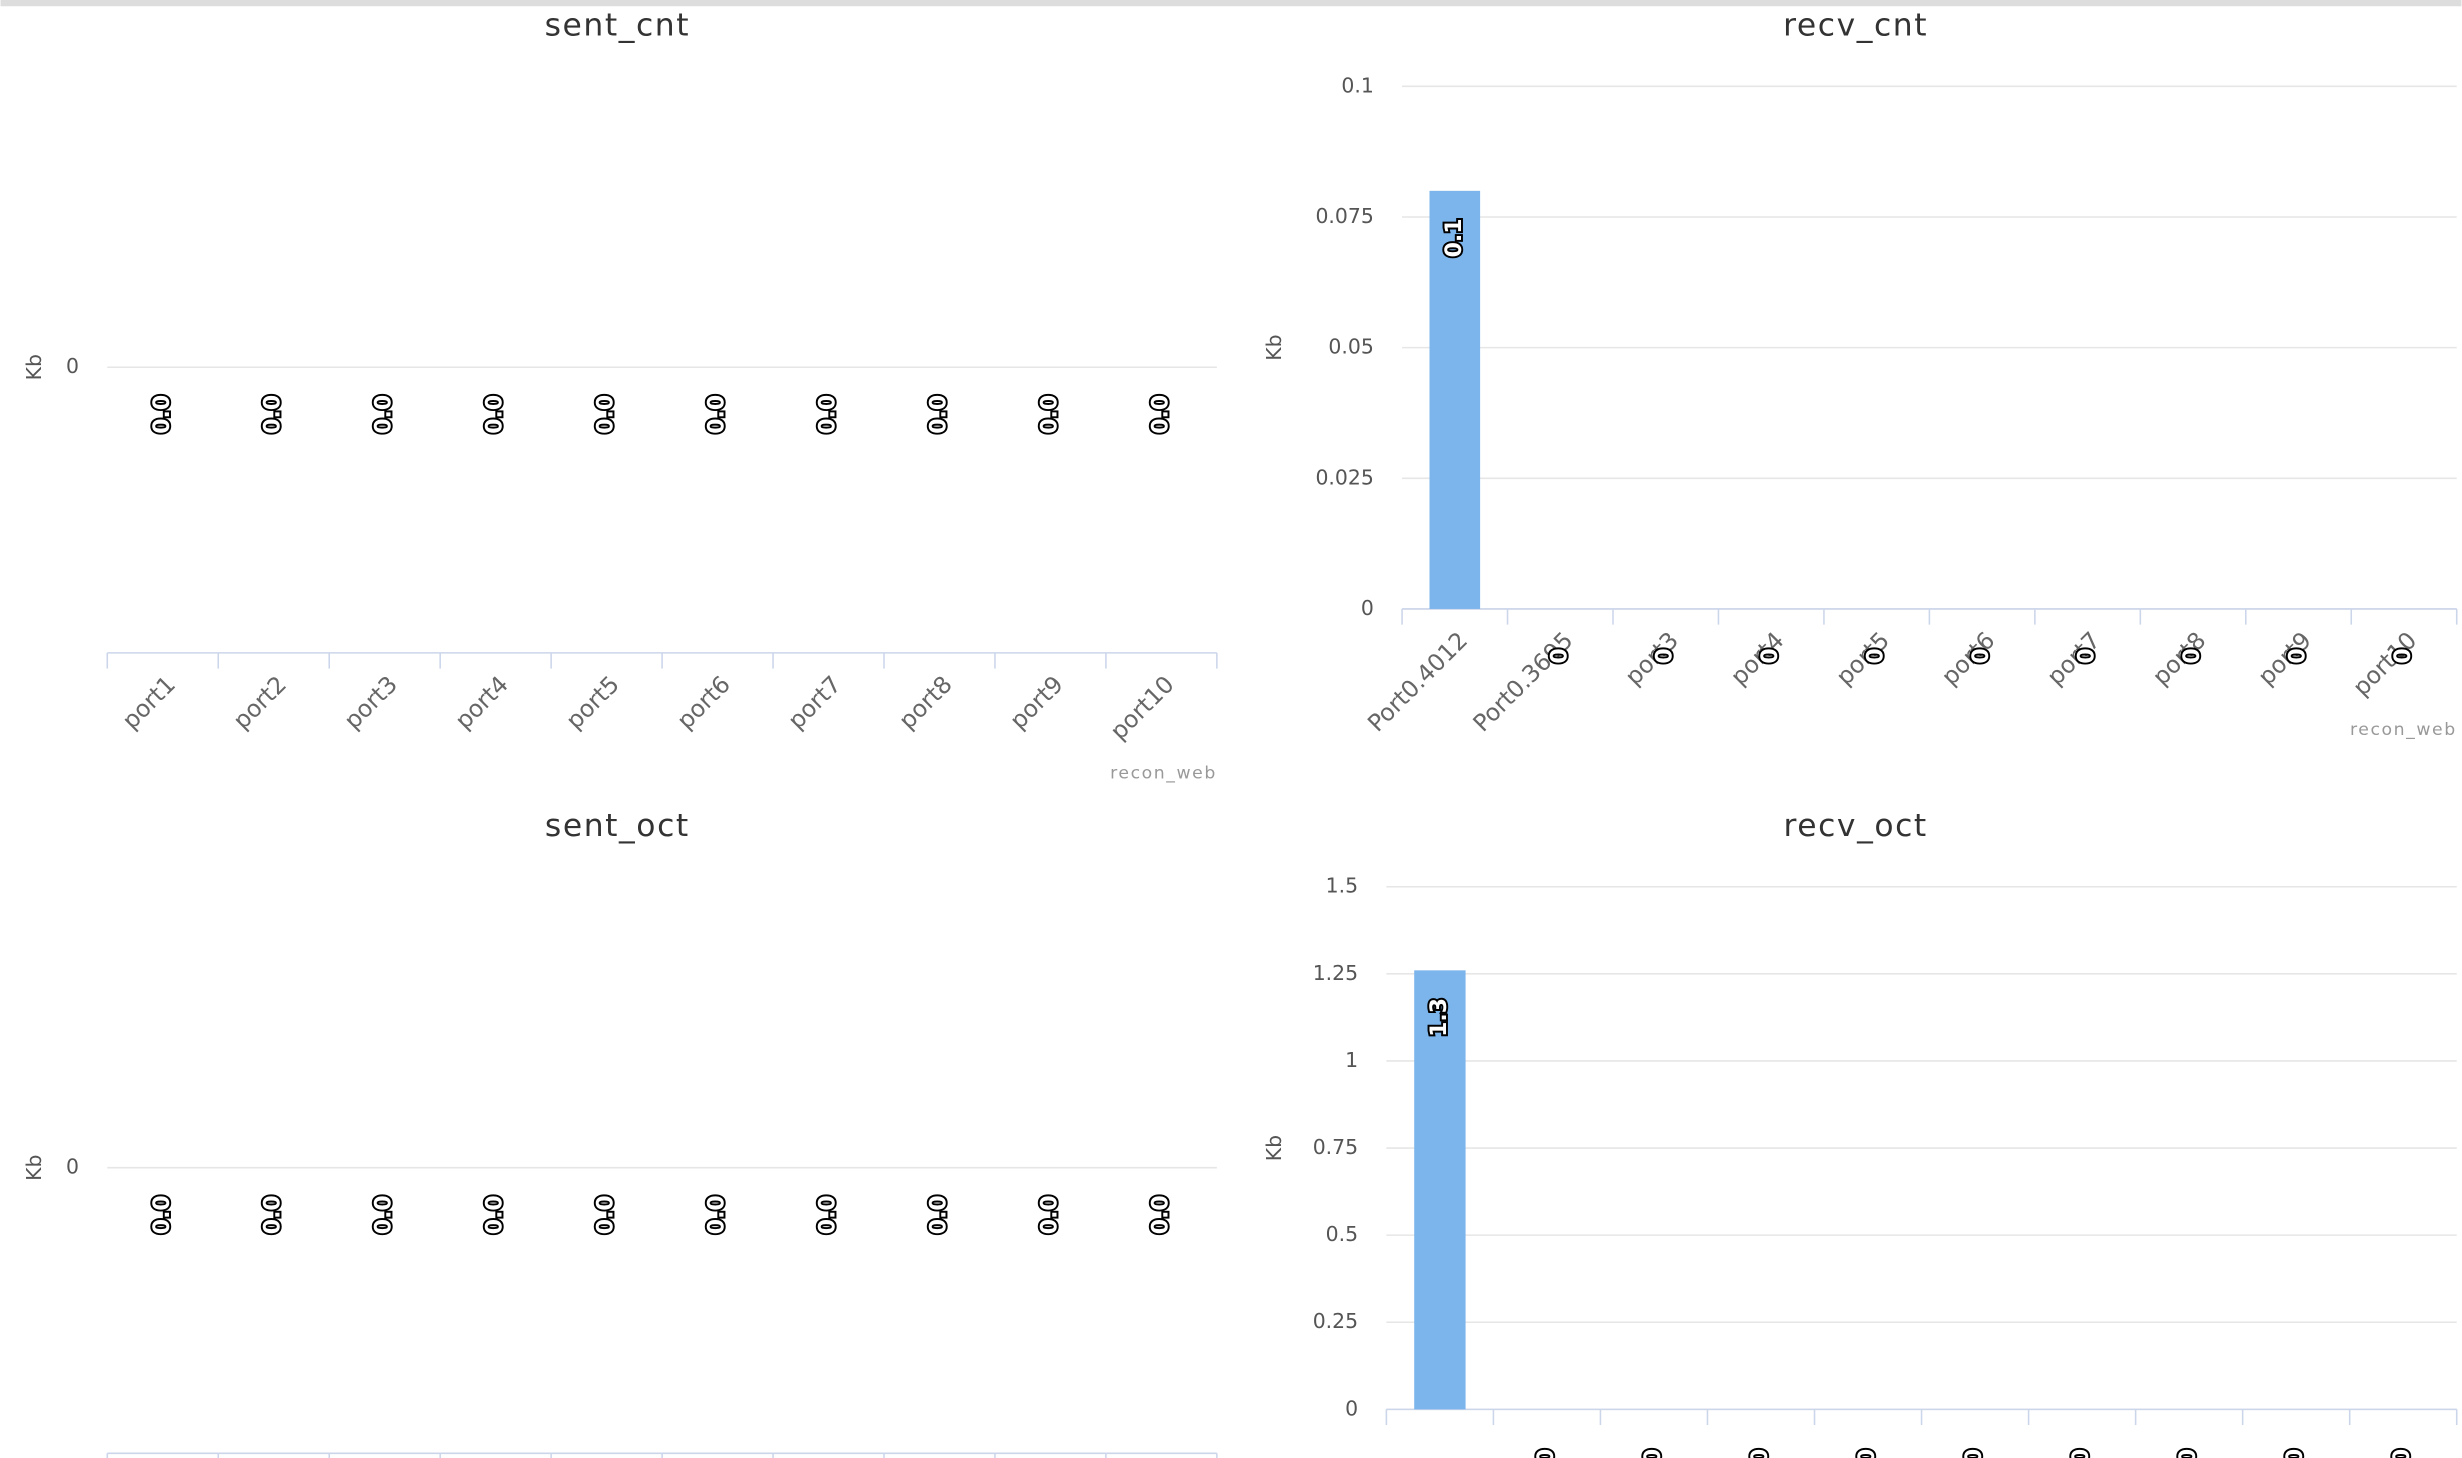  Describe the element at coordinates (1523, 681) in the screenshot. I see `x-tick-label: Port0.3695` at that location.